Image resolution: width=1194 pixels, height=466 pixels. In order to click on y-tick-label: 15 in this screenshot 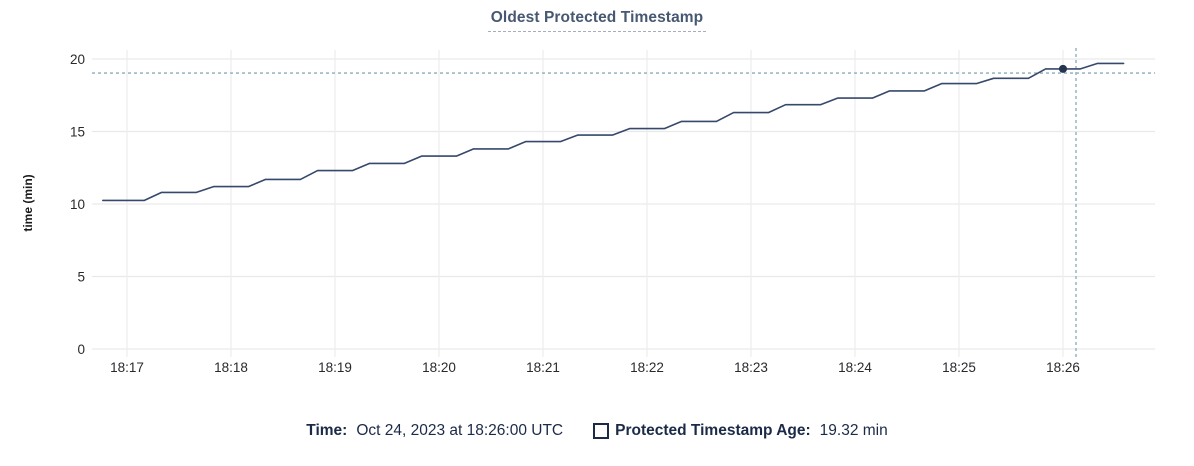, I will do `click(77, 132)`.